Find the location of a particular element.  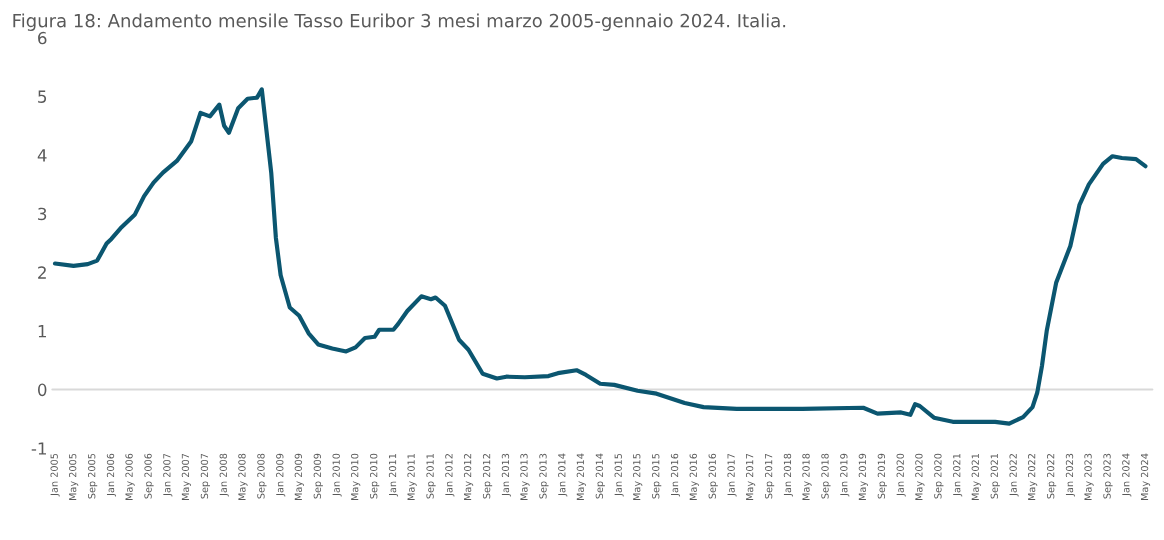

x-tick-label: Jan 2014 is located at coordinates (563, 475).